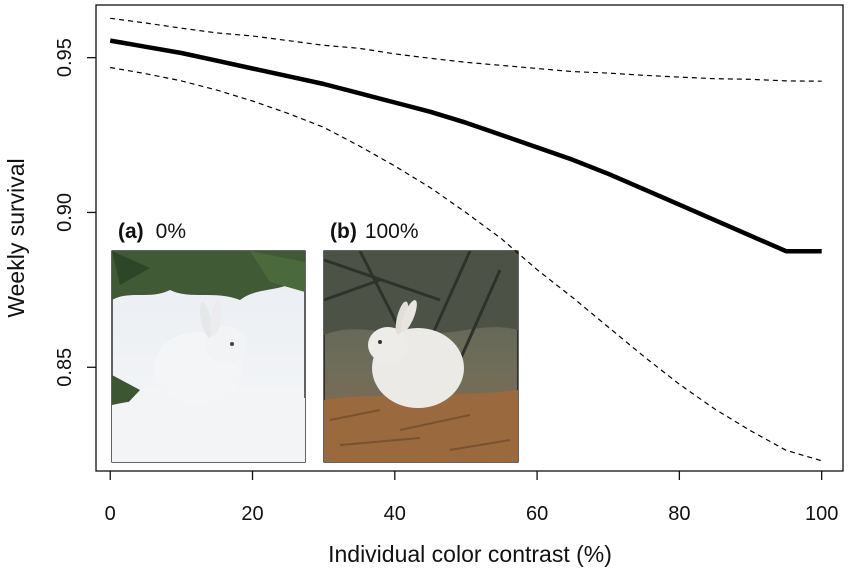 The width and height of the screenshot is (850, 571). I want to click on x-tick-label: 80, so click(679, 514).